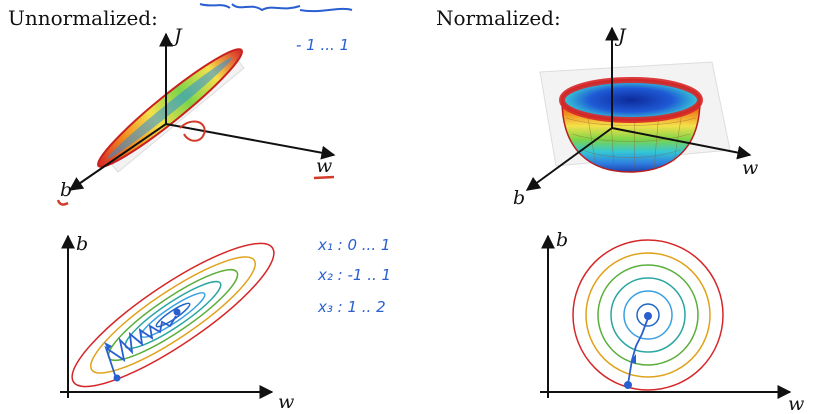 Image resolution: width=815 pixels, height=414 pixels. Describe the element at coordinates (750, 168) in the screenshot. I see `w-axis-label-right: w` at that location.